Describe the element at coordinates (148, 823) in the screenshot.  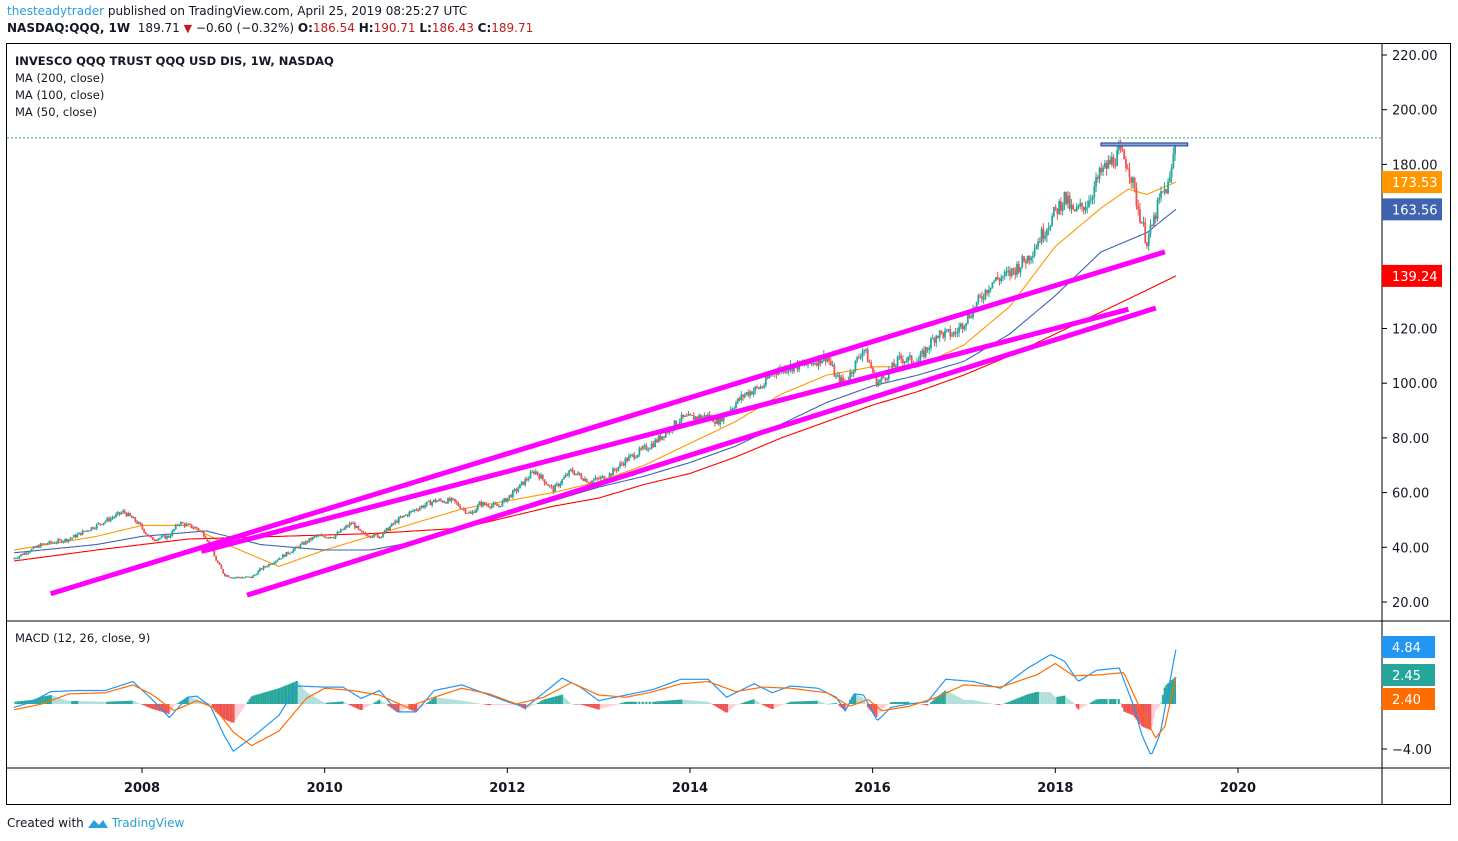
I see `tradingview-link: TradingView` at that location.